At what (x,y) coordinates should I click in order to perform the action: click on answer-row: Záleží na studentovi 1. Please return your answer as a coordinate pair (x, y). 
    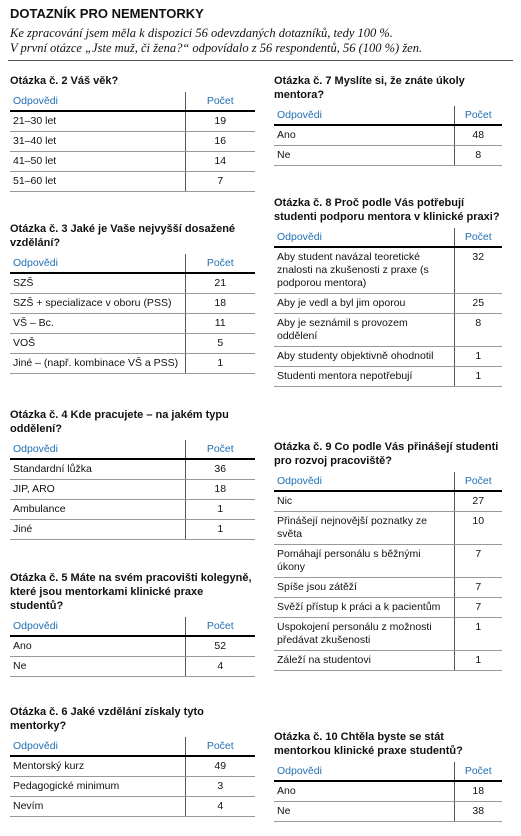
    Looking at the image, I should click on (388, 660).